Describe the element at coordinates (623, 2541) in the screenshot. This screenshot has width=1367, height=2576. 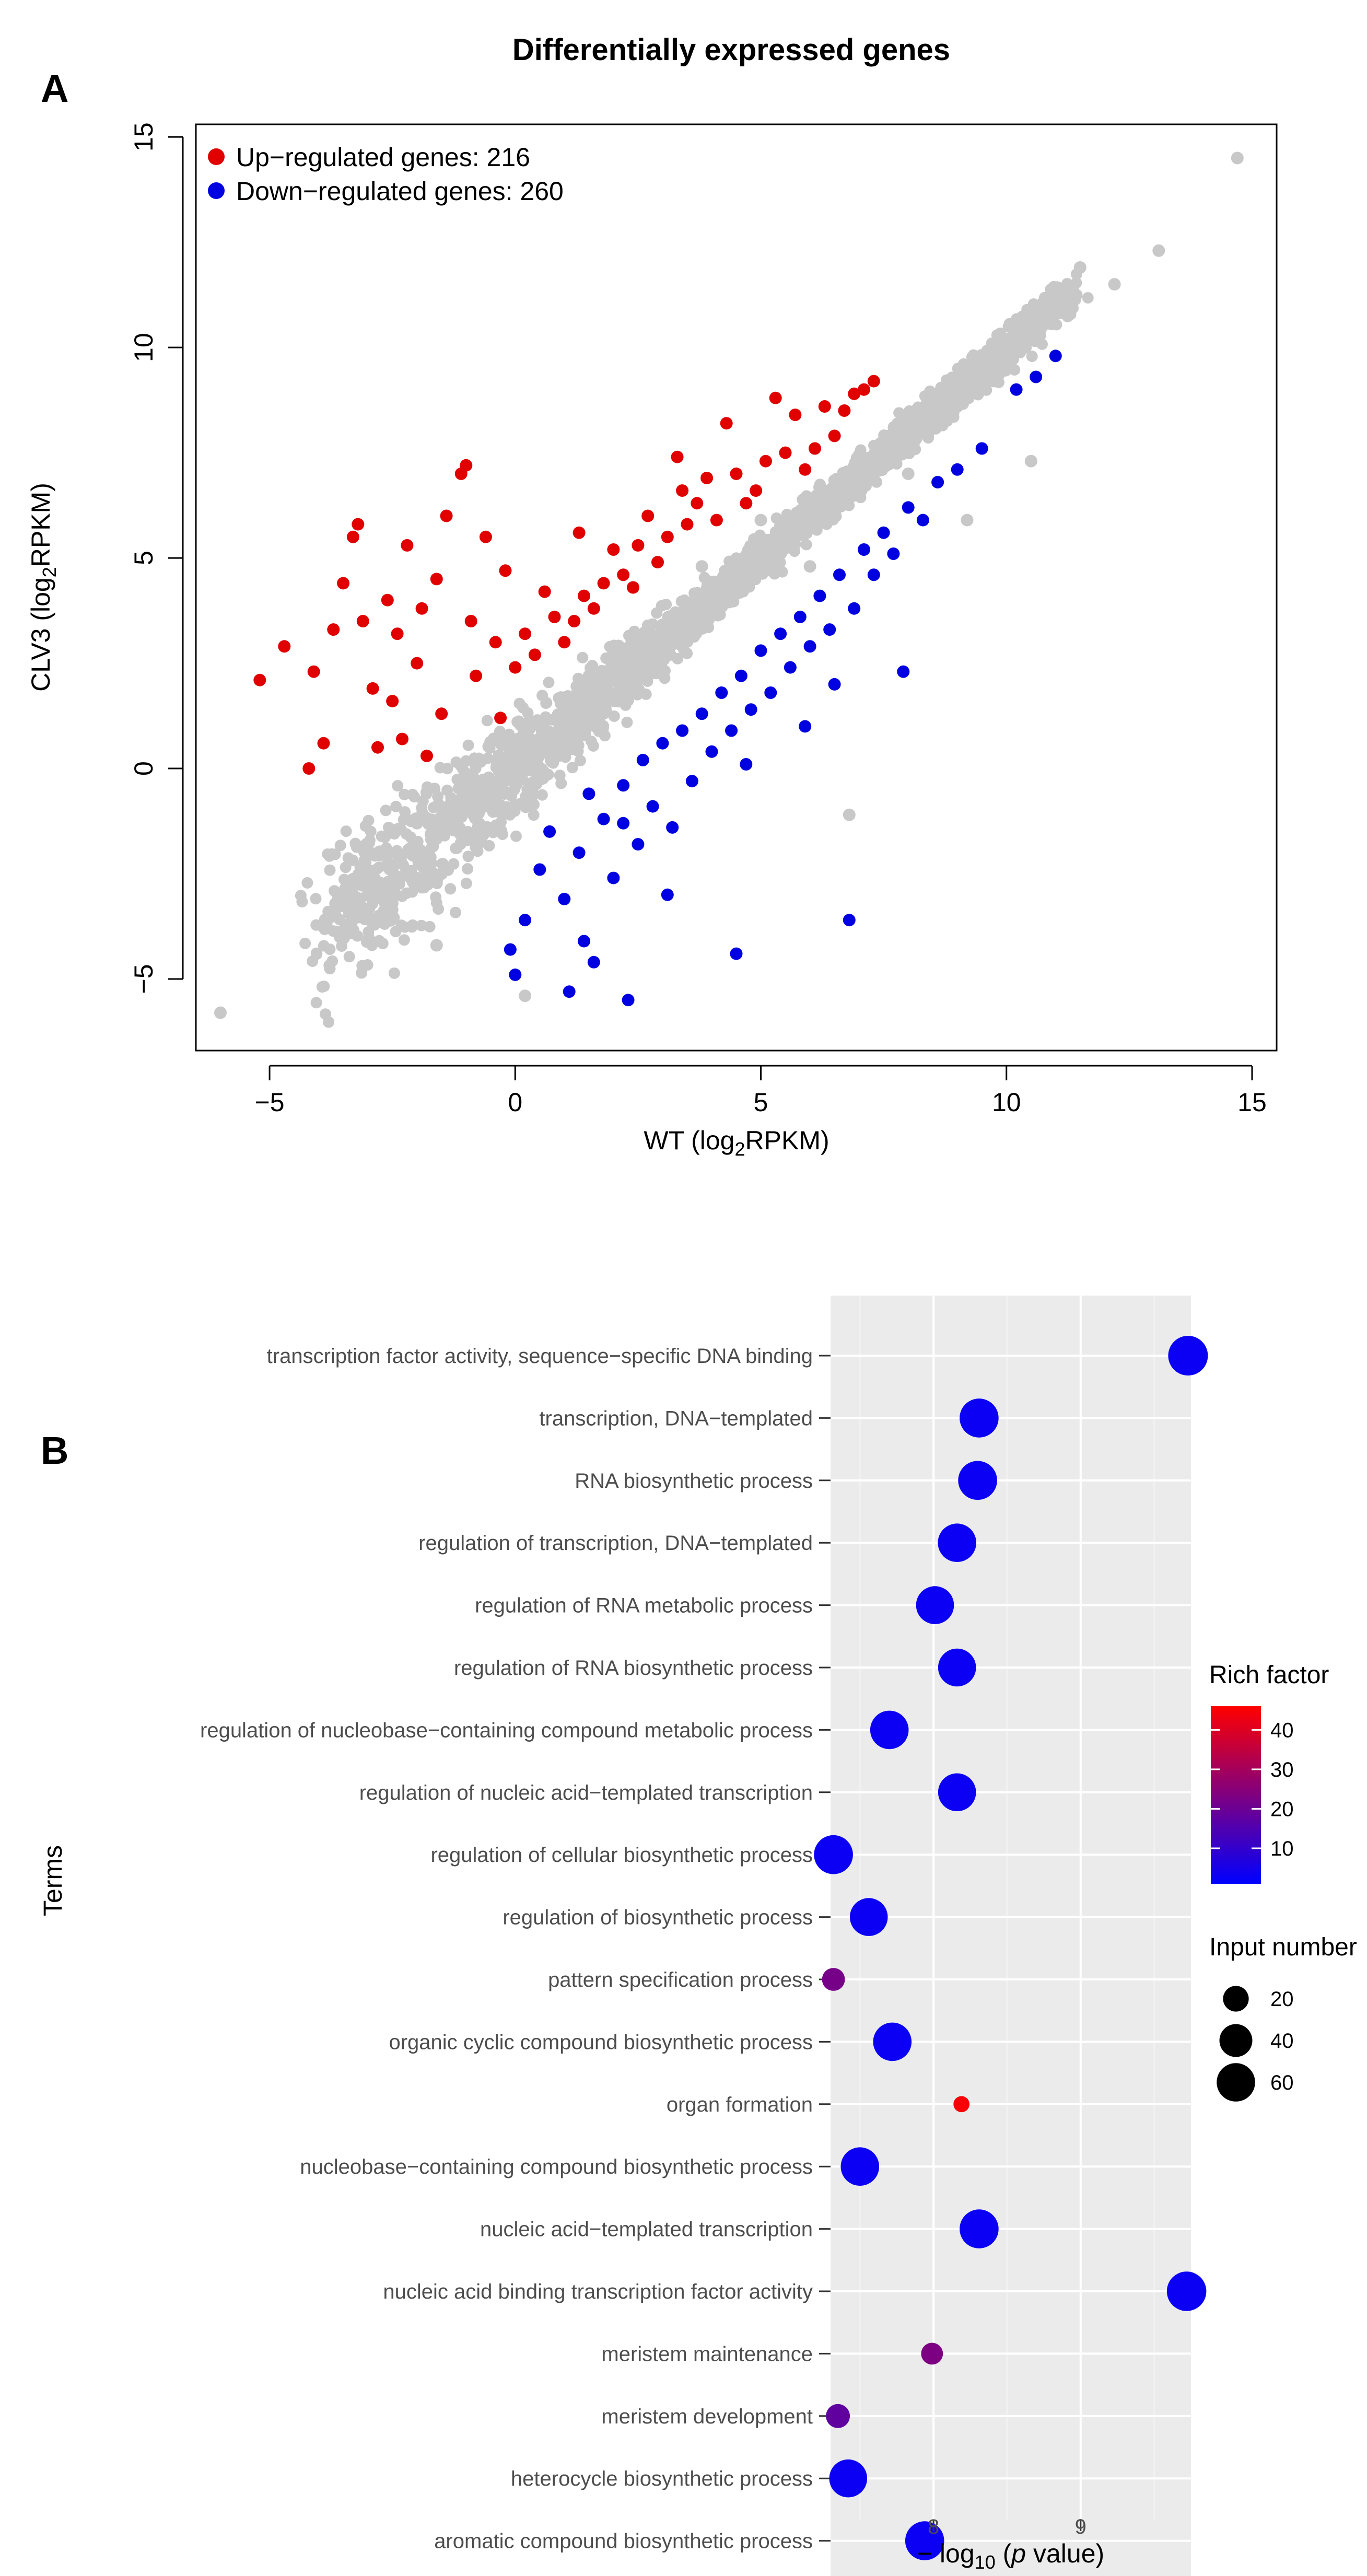
I see `term-label: aromatic compound biosynthetic process` at that location.